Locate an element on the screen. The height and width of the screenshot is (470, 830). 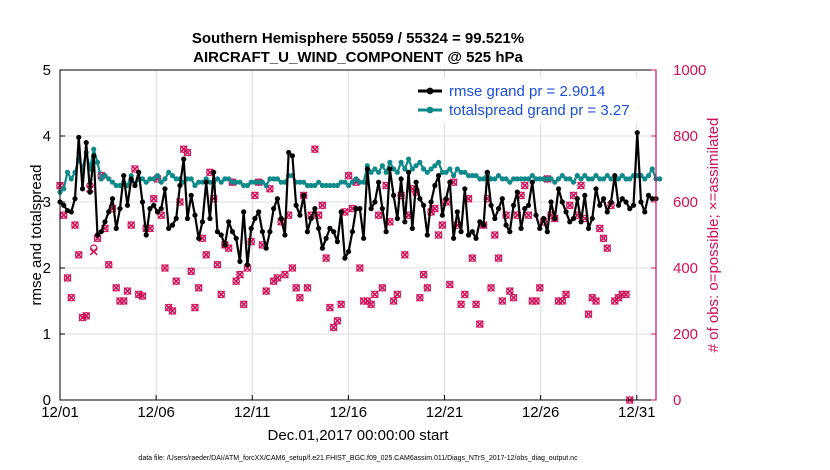
y2-tick-label: 600 is located at coordinates (685, 202).